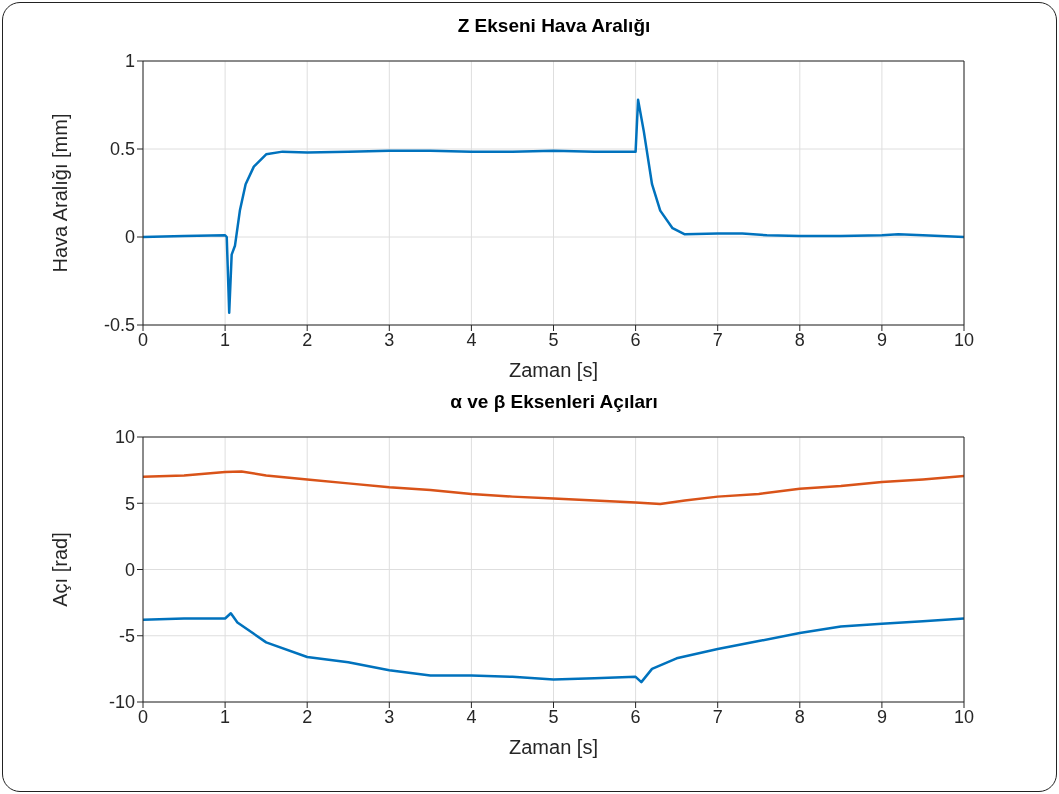 Image resolution: width=1059 pixels, height=794 pixels. What do you see at coordinates (554, 26) in the screenshot?
I see `chart-title: Z Ekseni Hava Aralığı` at bounding box center [554, 26].